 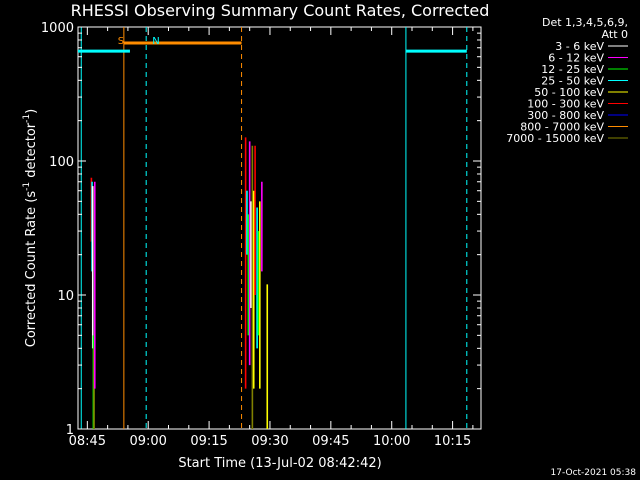 What do you see at coordinates (31, 111) in the screenshot?
I see `y-axis-label-part3: )` at bounding box center [31, 111].